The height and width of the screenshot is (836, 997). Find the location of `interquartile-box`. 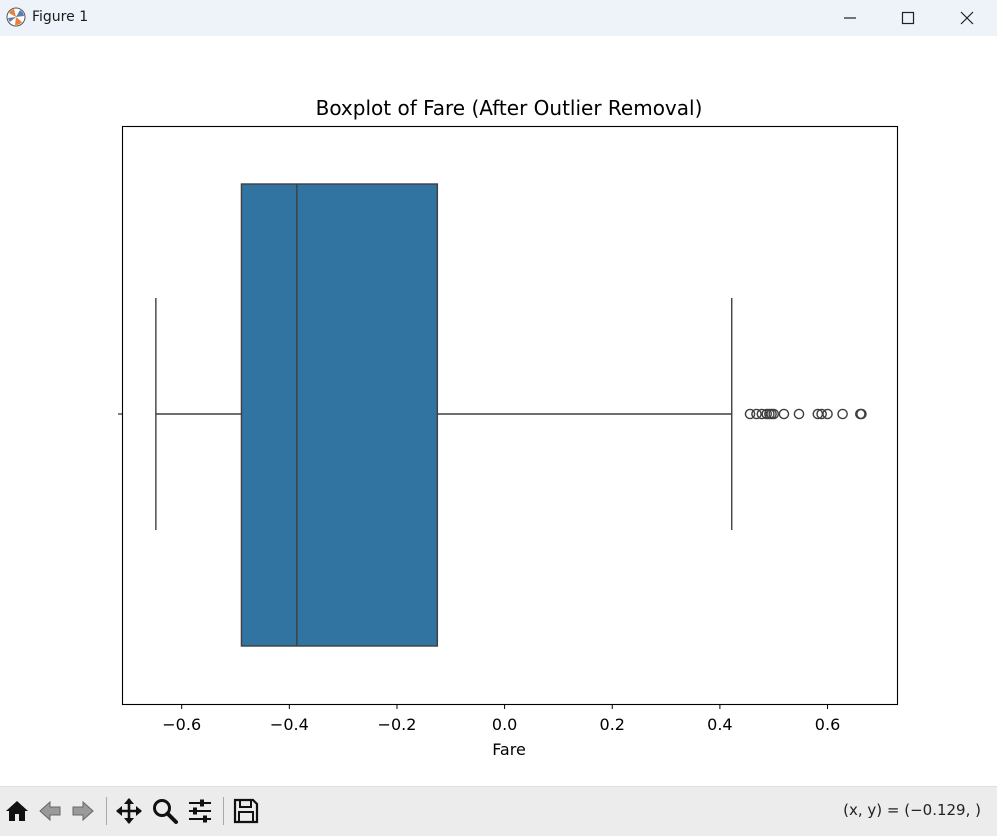

interquartile-box is located at coordinates (339, 415).